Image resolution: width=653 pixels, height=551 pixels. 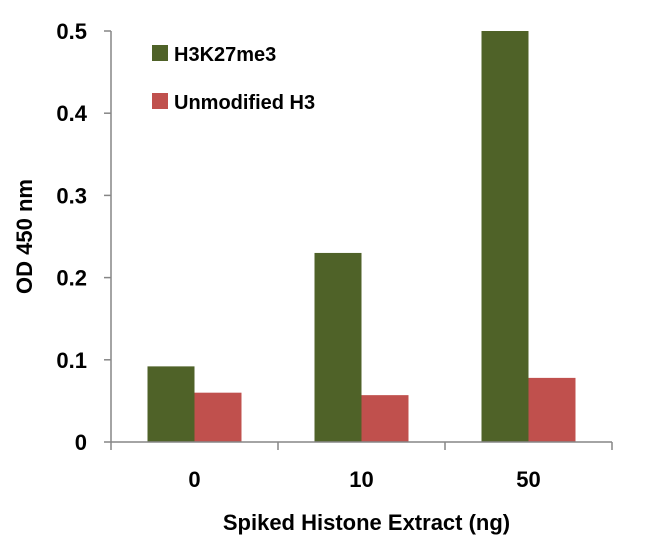 I want to click on y-tick-label: 0.3, so click(x=71, y=195).